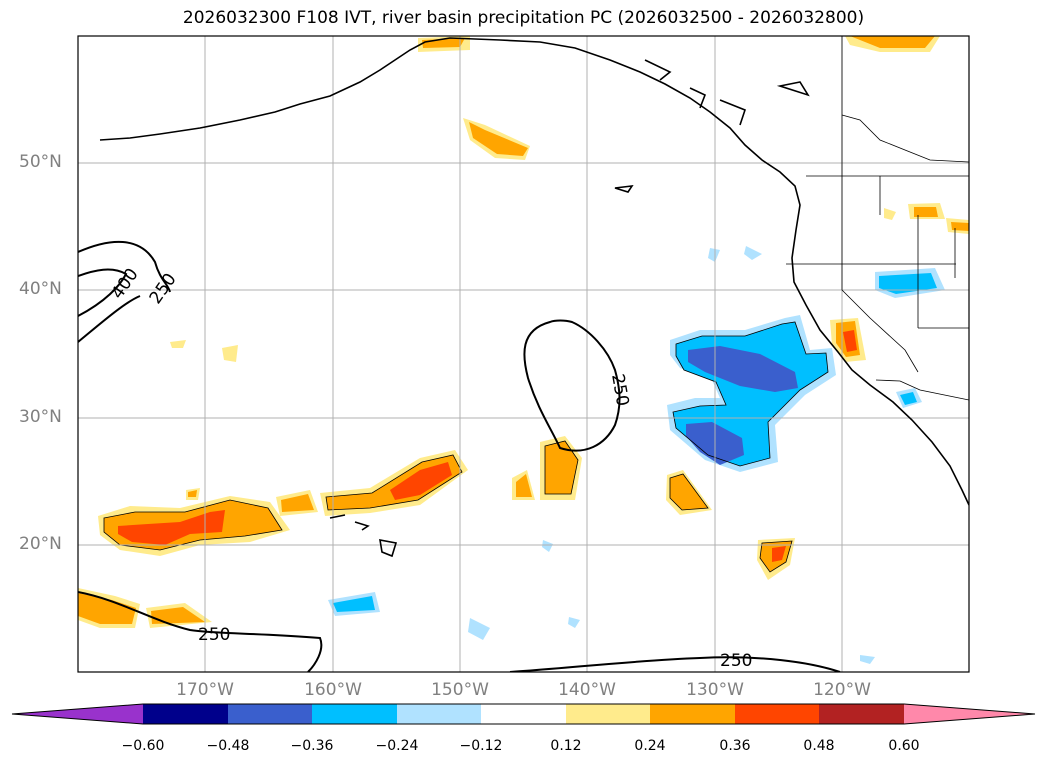  What do you see at coordinates (566, 746) in the screenshot?
I see `colorbar-tick: 0.12` at bounding box center [566, 746].